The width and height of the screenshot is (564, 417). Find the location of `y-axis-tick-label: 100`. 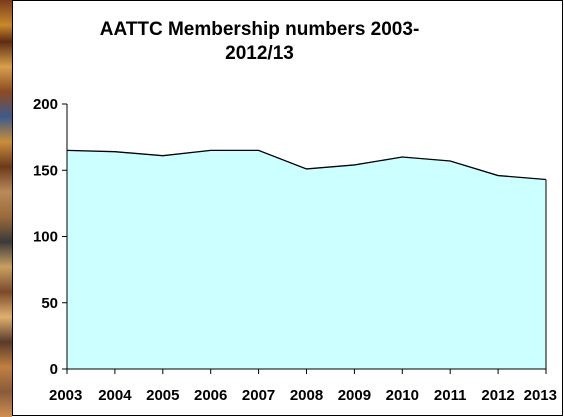

y-axis-tick-label: 100 is located at coordinates (45, 237).